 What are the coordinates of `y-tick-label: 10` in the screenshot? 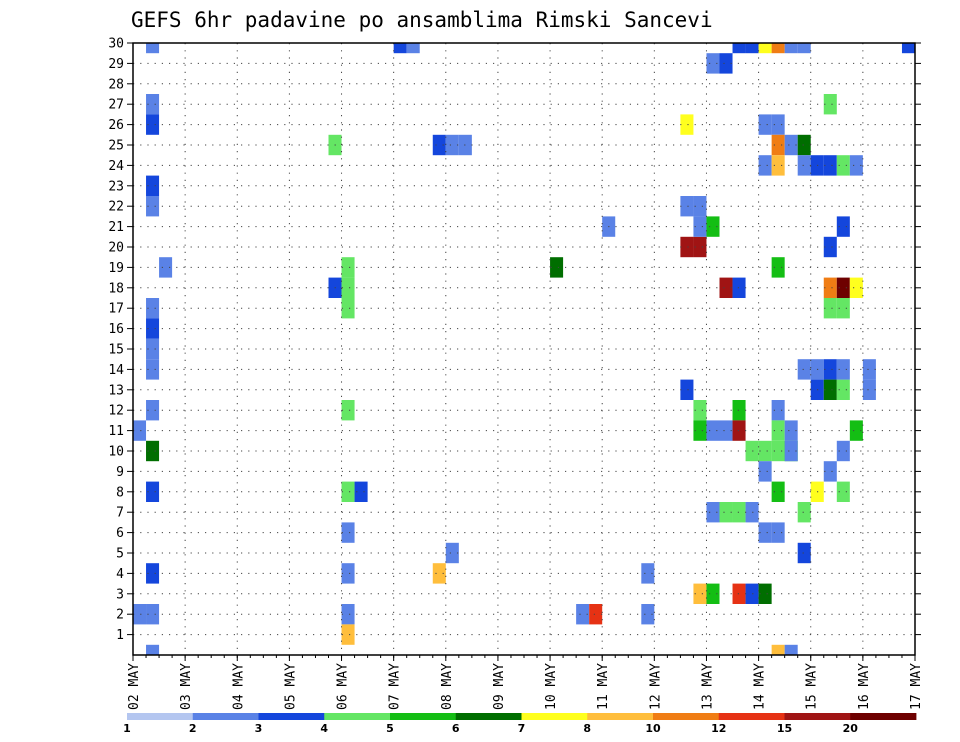 It's located at (116, 452).